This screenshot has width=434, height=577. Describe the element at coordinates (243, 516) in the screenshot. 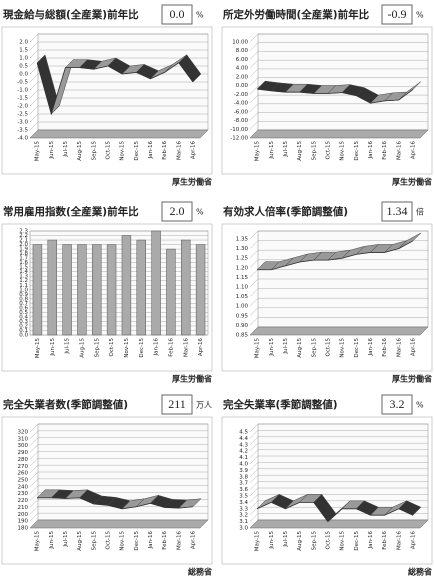

I see `y-tick-label: 3.2` at that location.